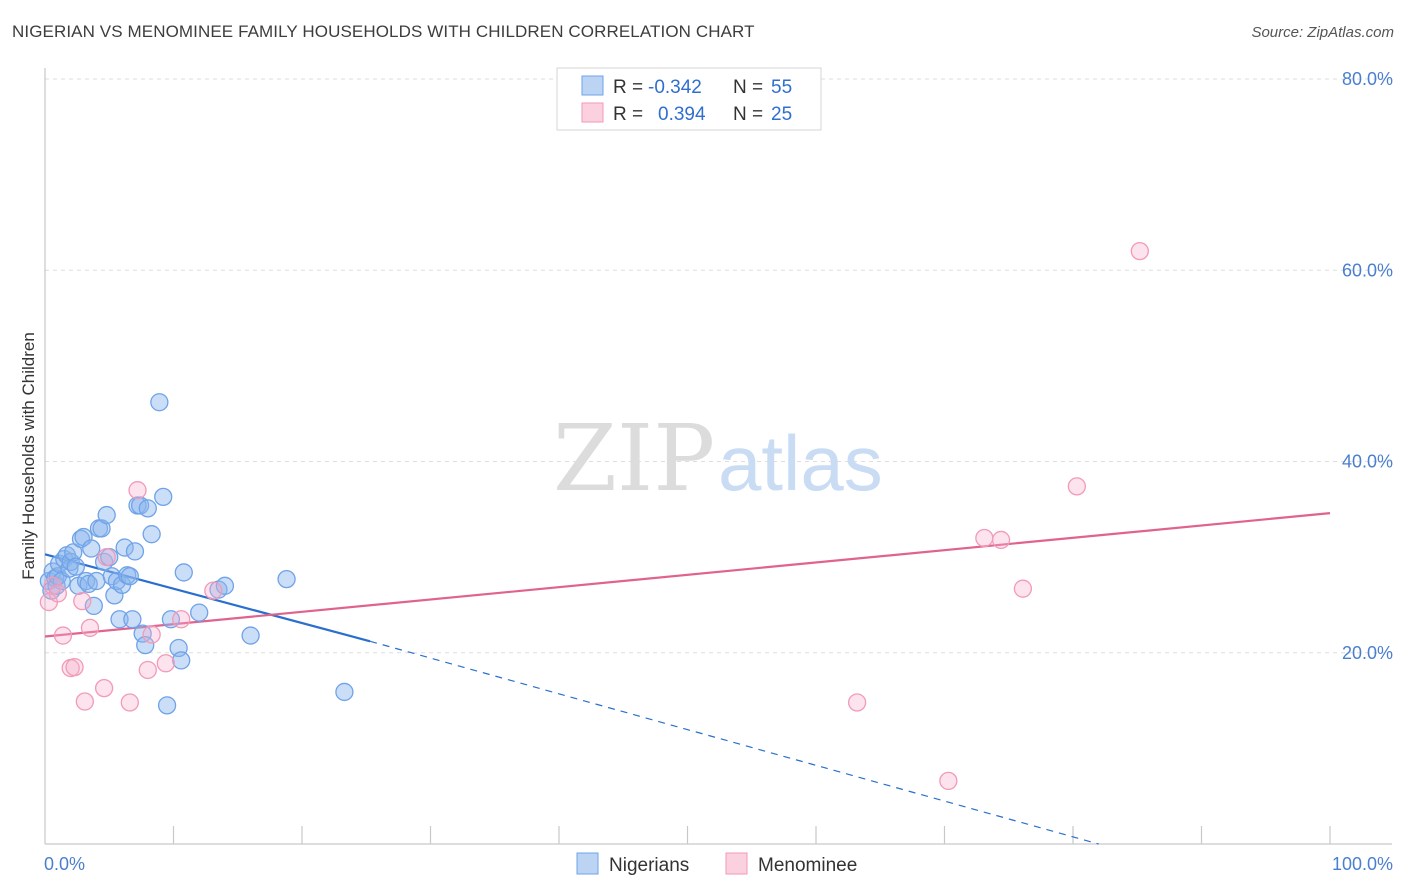  What do you see at coordinates (734, 742) in the screenshot?
I see `trendline-extension-nigerians` at bounding box center [734, 742].